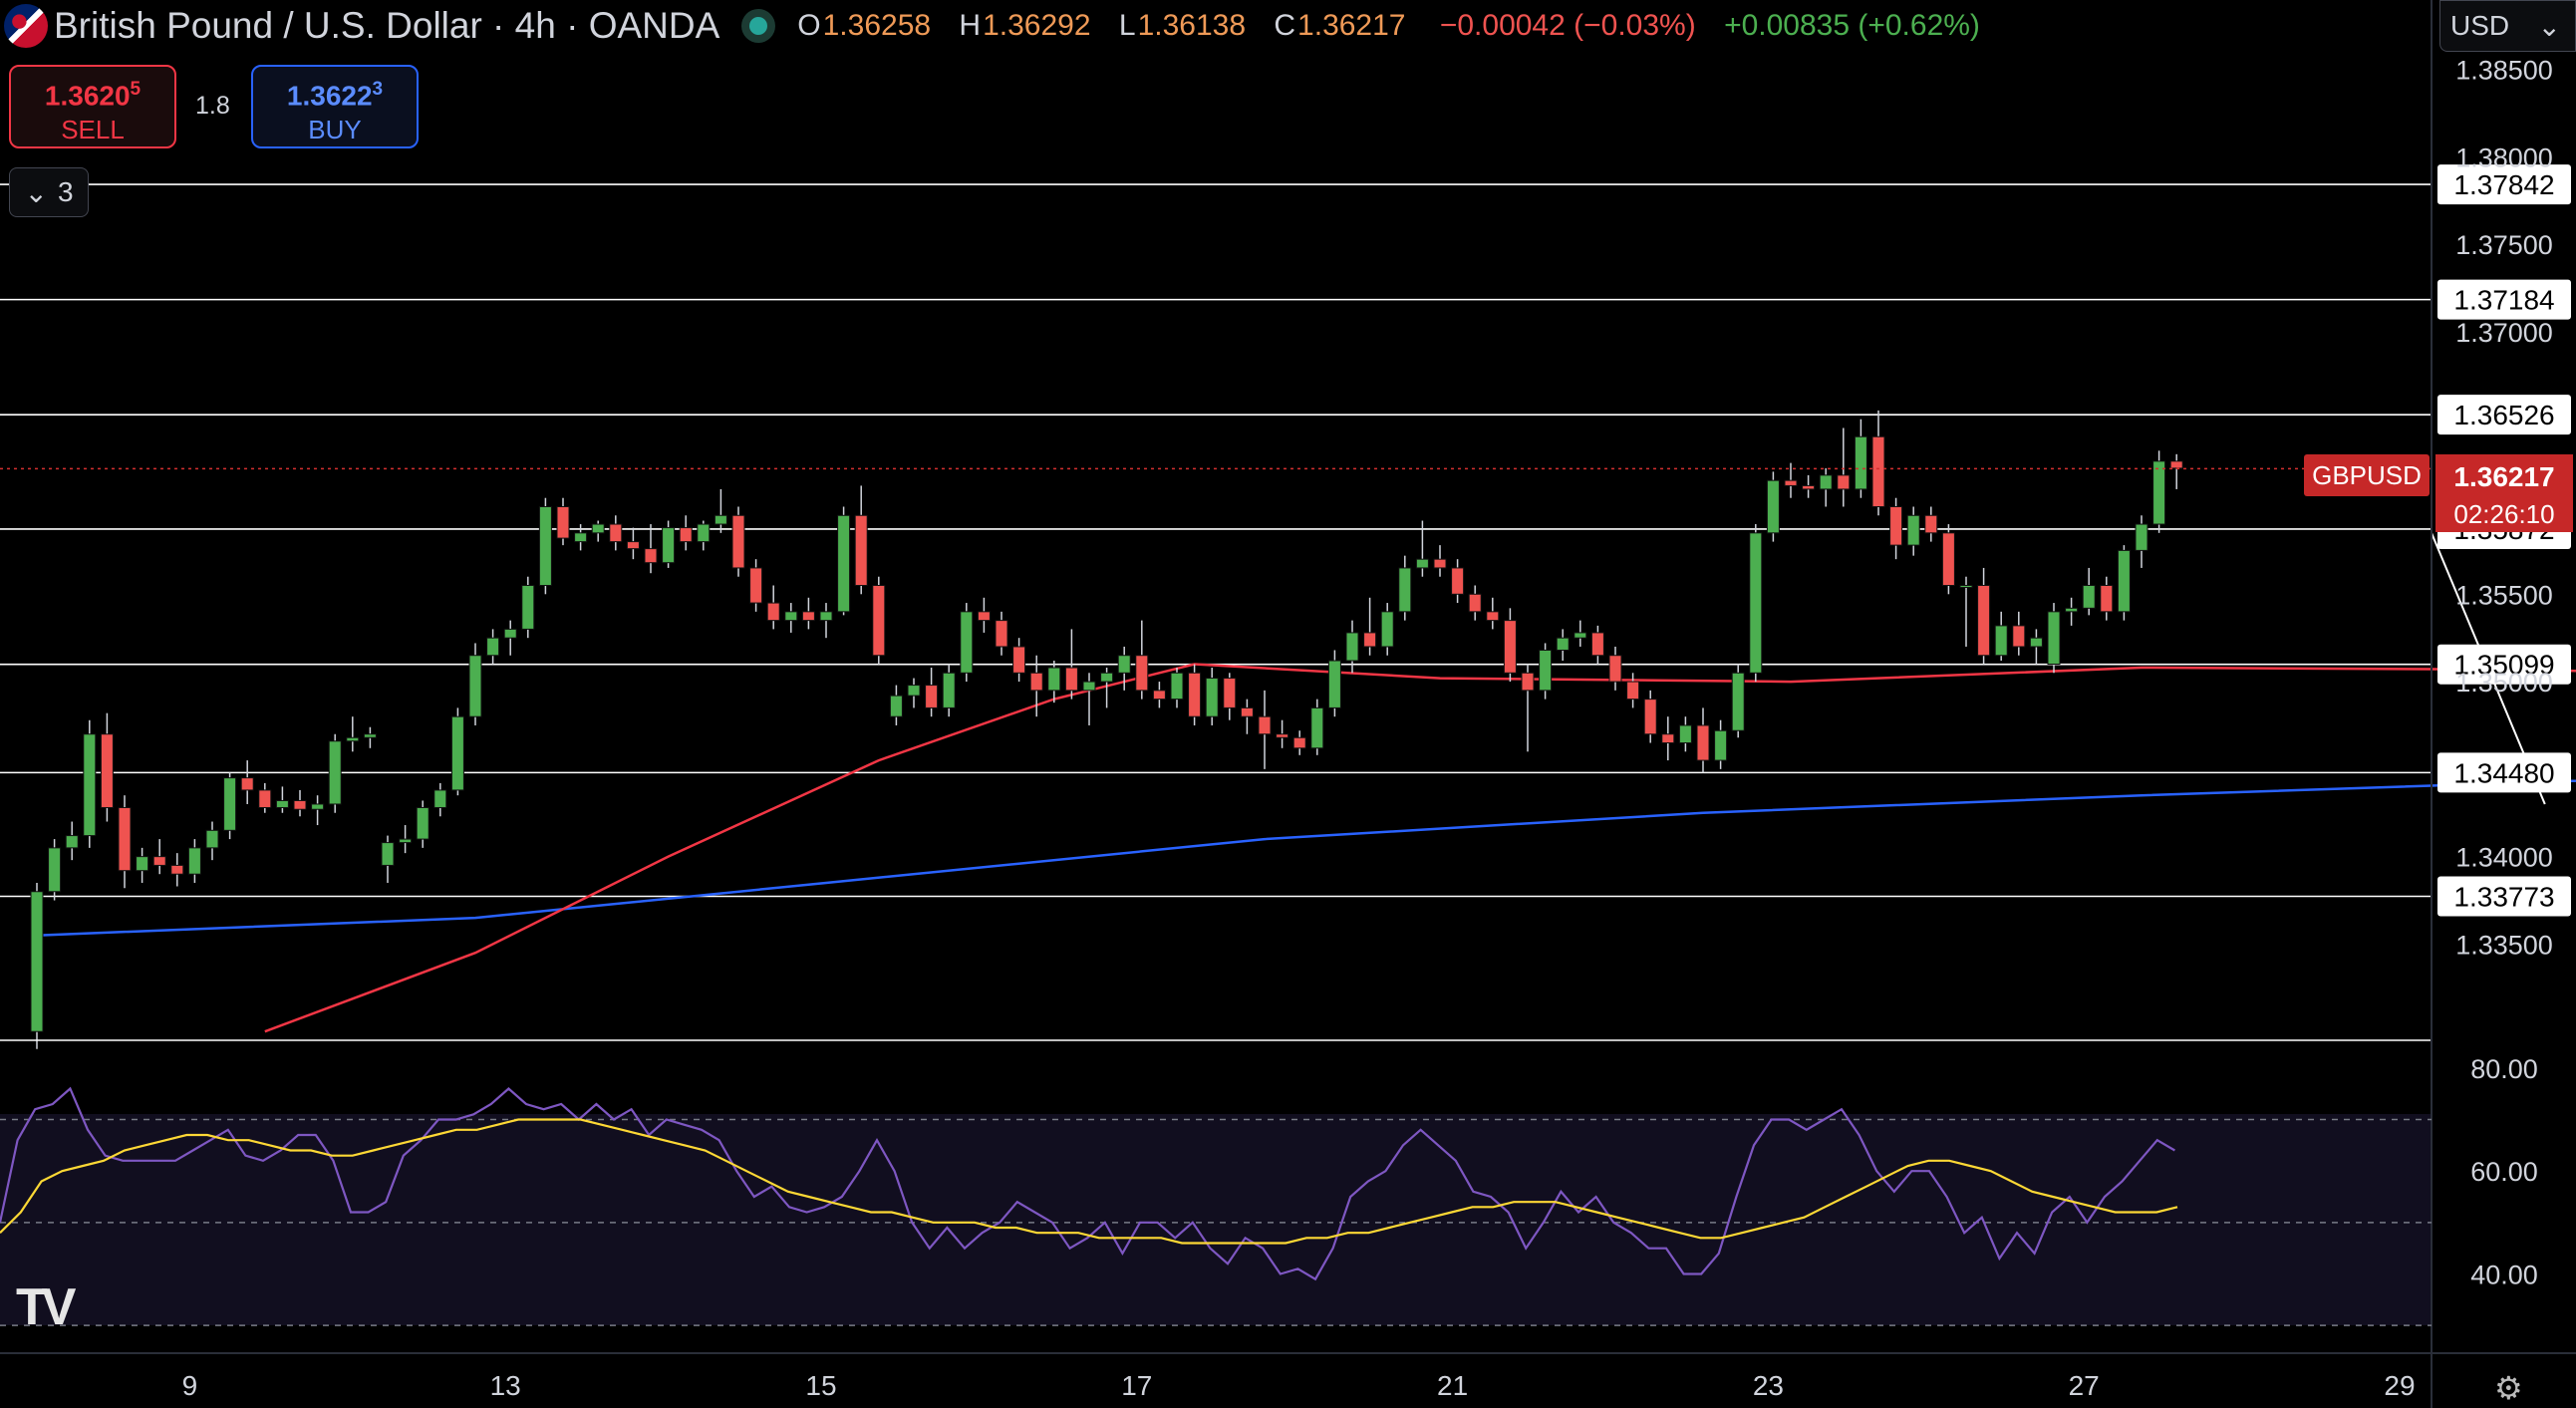  Describe the element at coordinates (1285, 26) in the screenshot. I see `close-label: C` at that location.